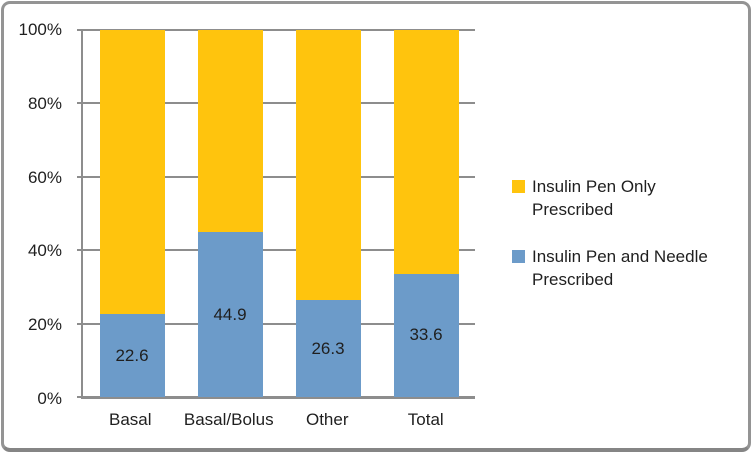 Image resolution: width=752 pixels, height=453 pixels. What do you see at coordinates (425, 419) in the screenshot?
I see `x-category-label: Total` at bounding box center [425, 419].